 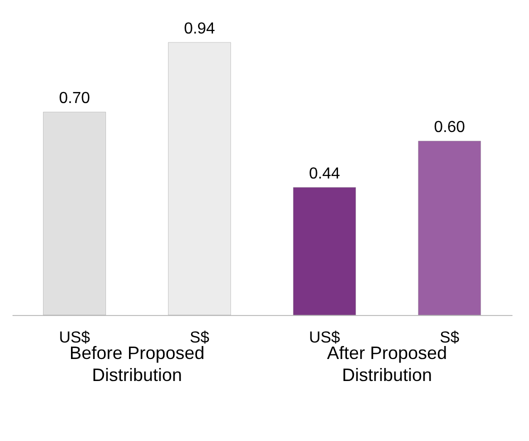 What do you see at coordinates (450, 127) in the screenshot?
I see `data-label: 0.60` at bounding box center [450, 127].